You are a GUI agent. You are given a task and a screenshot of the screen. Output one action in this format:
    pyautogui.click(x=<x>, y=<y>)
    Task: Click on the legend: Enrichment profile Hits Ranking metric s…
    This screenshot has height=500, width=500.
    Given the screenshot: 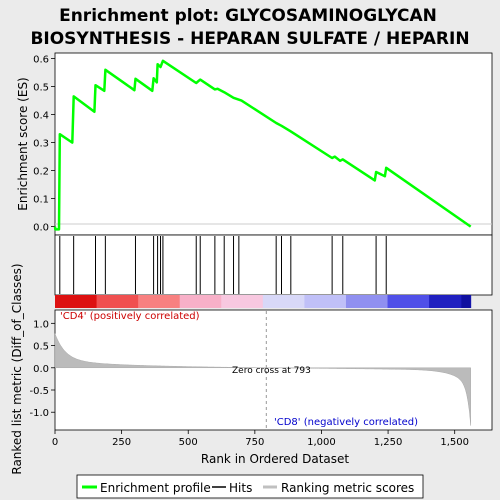 What is the action you would take?
    pyautogui.click(x=250, y=486)
    